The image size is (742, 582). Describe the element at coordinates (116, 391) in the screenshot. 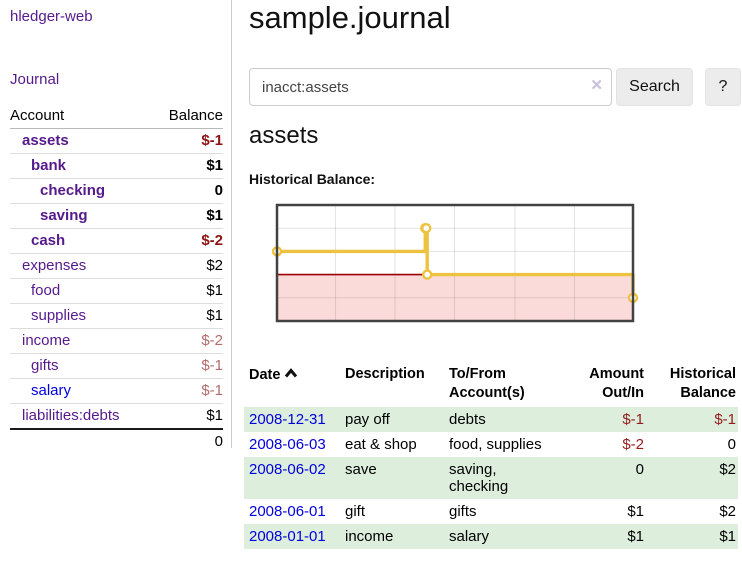

I see `account-row: salary $-1` at that location.